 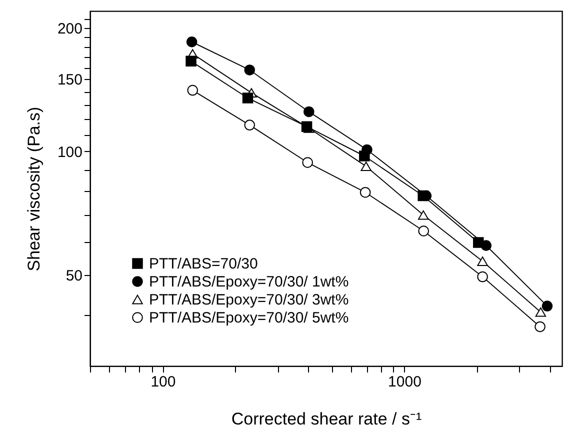 I want to click on y-tick-label: 200, so click(x=69, y=29).